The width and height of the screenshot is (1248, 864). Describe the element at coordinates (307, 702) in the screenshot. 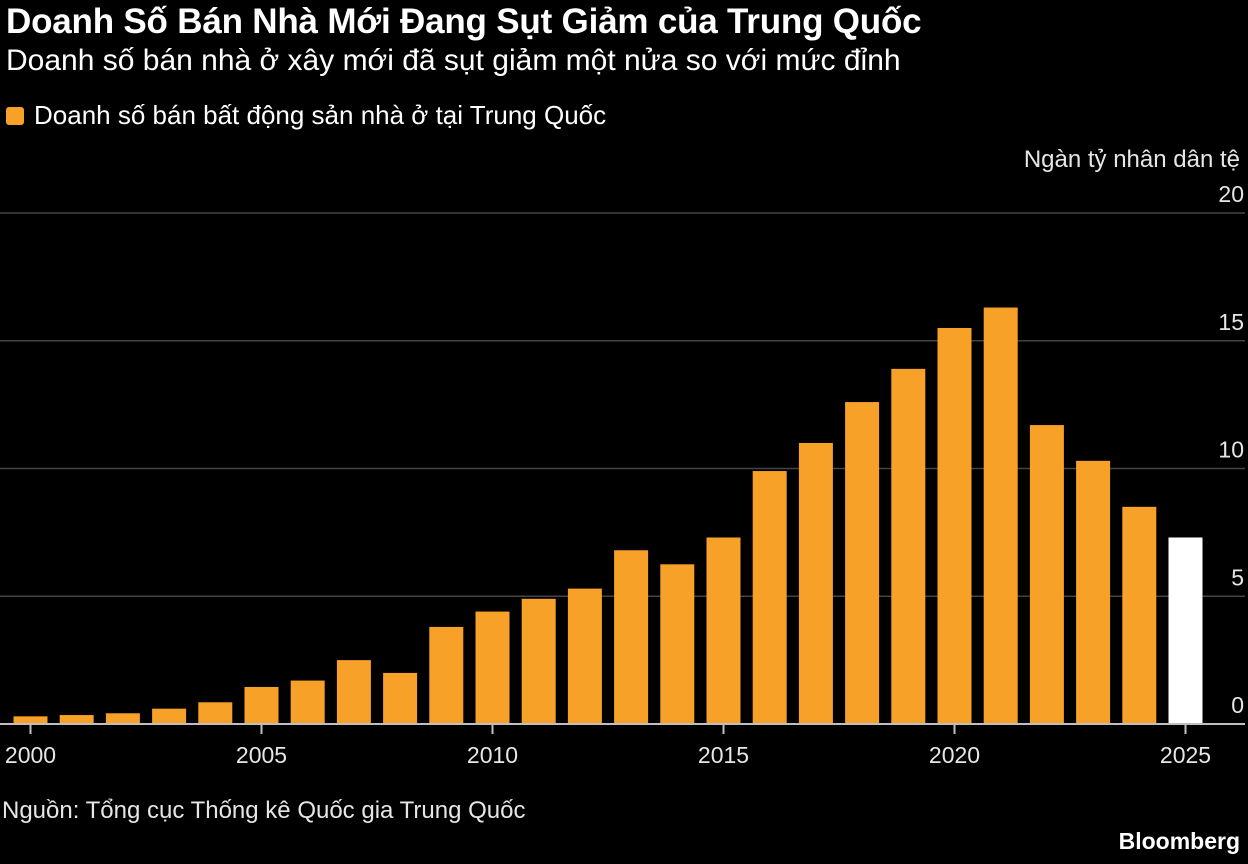

I see `bar-2006` at that location.